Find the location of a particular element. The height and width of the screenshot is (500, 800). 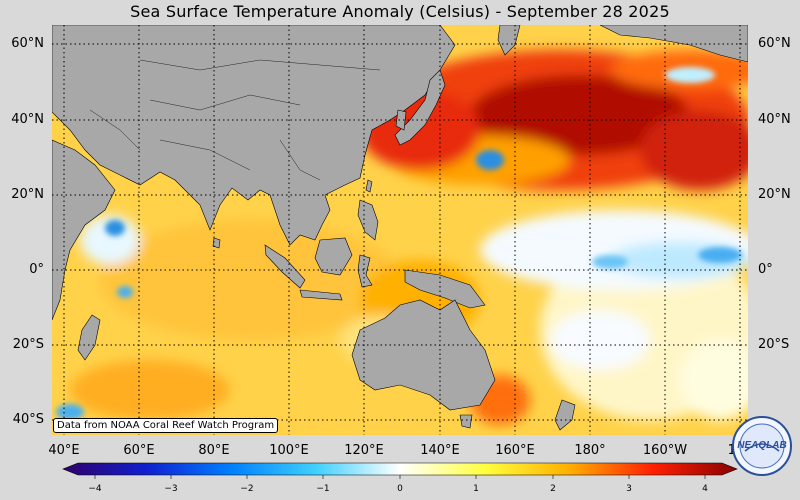

colorbar-bar is located at coordinates (400, 469).